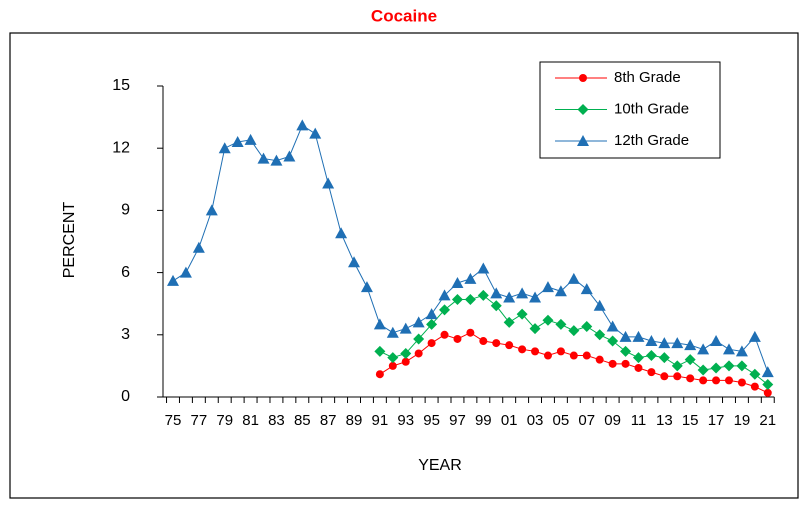 This screenshot has width=809, height=513. Describe the element at coordinates (664, 420) in the screenshot. I see `x-tick-label: 13` at that location.